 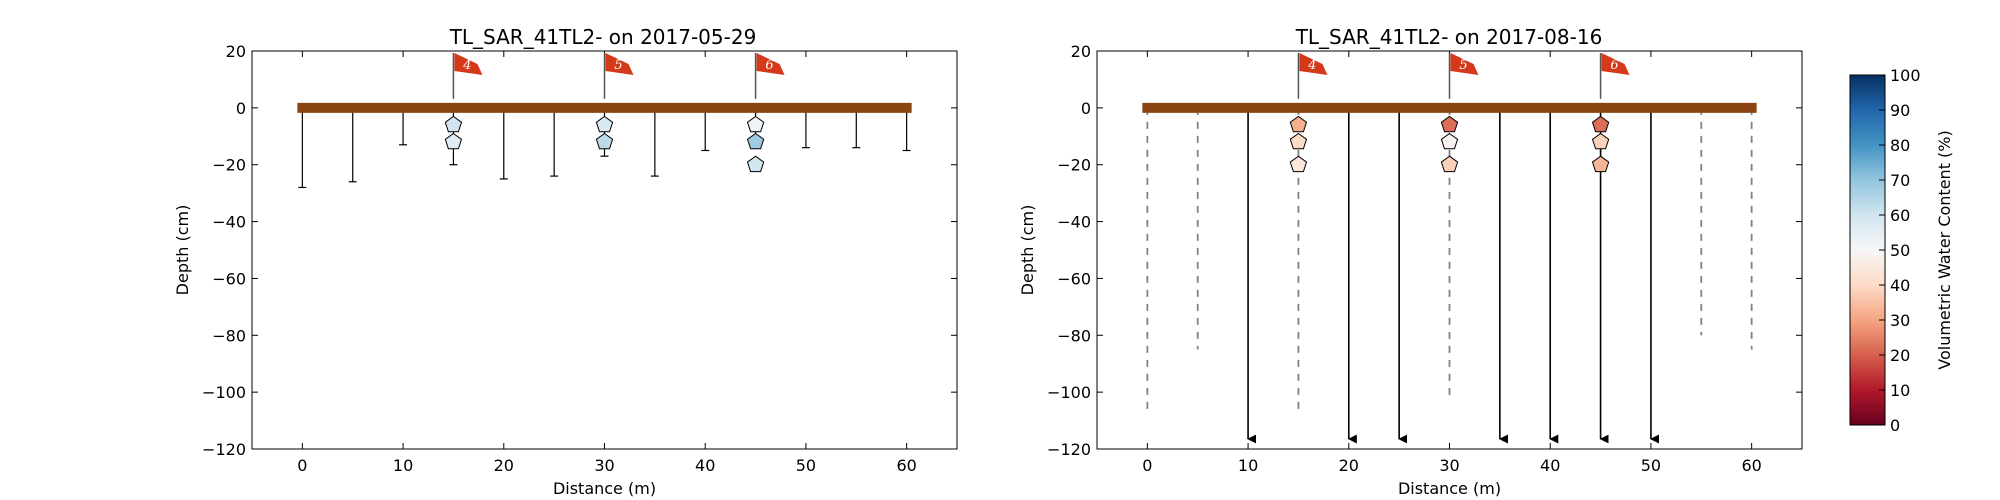 What do you see at coordinates (1895, 425) in the screenshot?
I see `colorbar-tick-label: 0` at bounding box center [1895, 425].